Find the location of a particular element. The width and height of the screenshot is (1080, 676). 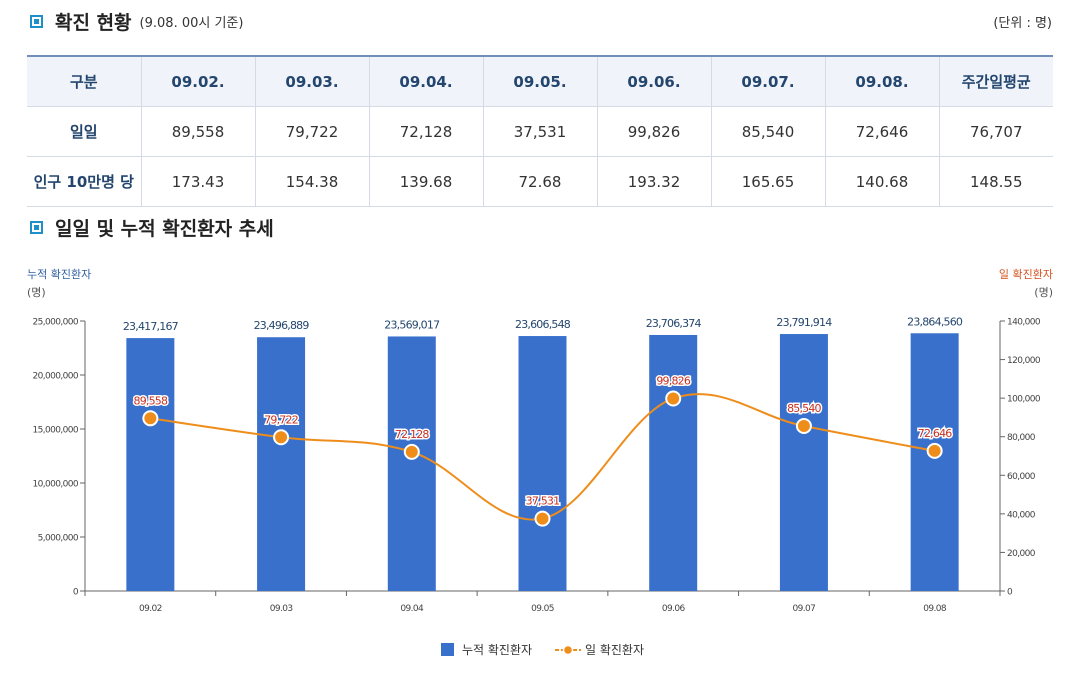

bar-data-label: 23,791,914 is located at coordinates (804, 322).